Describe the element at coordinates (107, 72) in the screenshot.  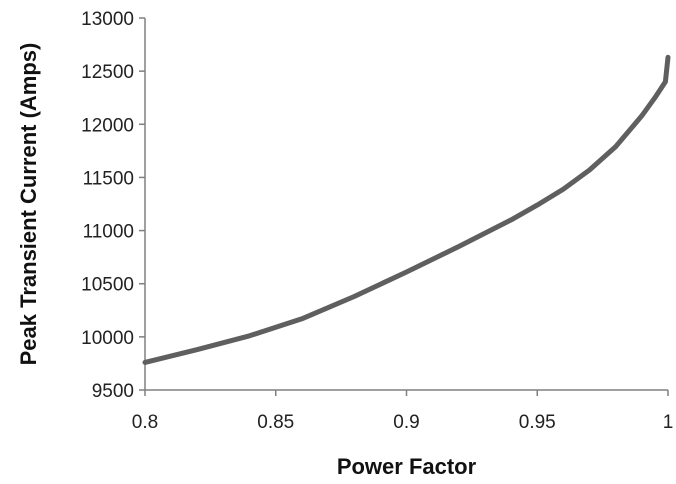
I see `y-tick-label: 12500` at that location.